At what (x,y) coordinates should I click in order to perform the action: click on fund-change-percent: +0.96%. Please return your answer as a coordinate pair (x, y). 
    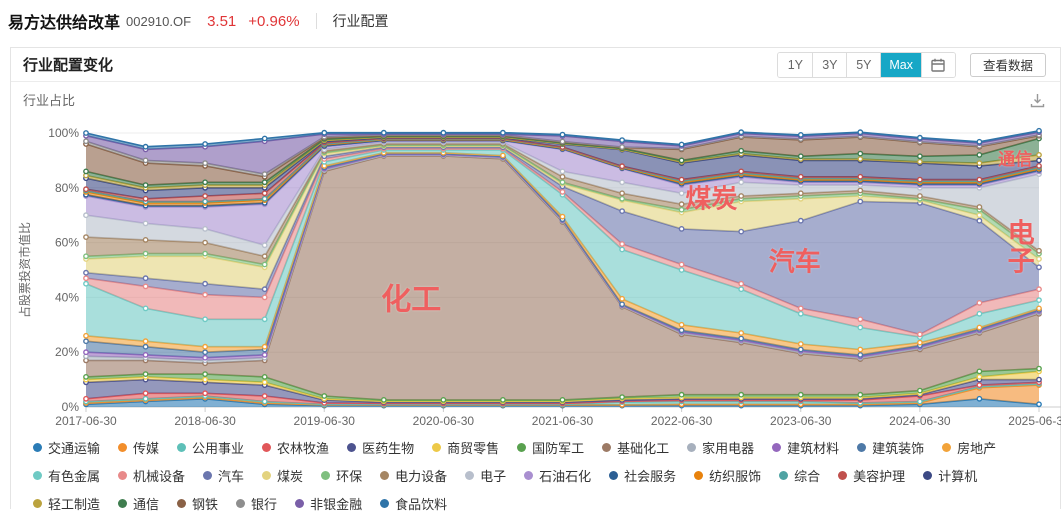
    Looking at the image, I should click on (274, 21).